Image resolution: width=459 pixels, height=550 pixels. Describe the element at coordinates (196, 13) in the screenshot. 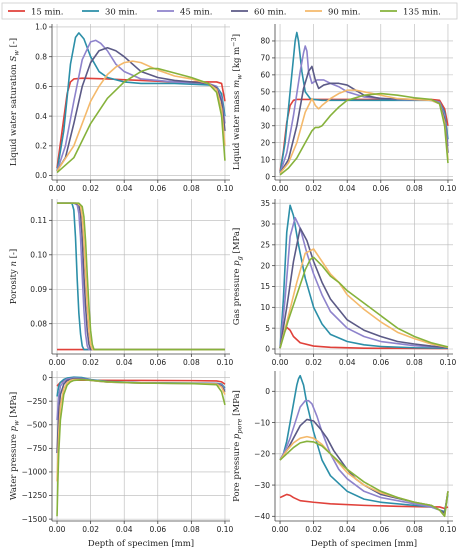

I see `legend-label-2: 45 min.` at that location.